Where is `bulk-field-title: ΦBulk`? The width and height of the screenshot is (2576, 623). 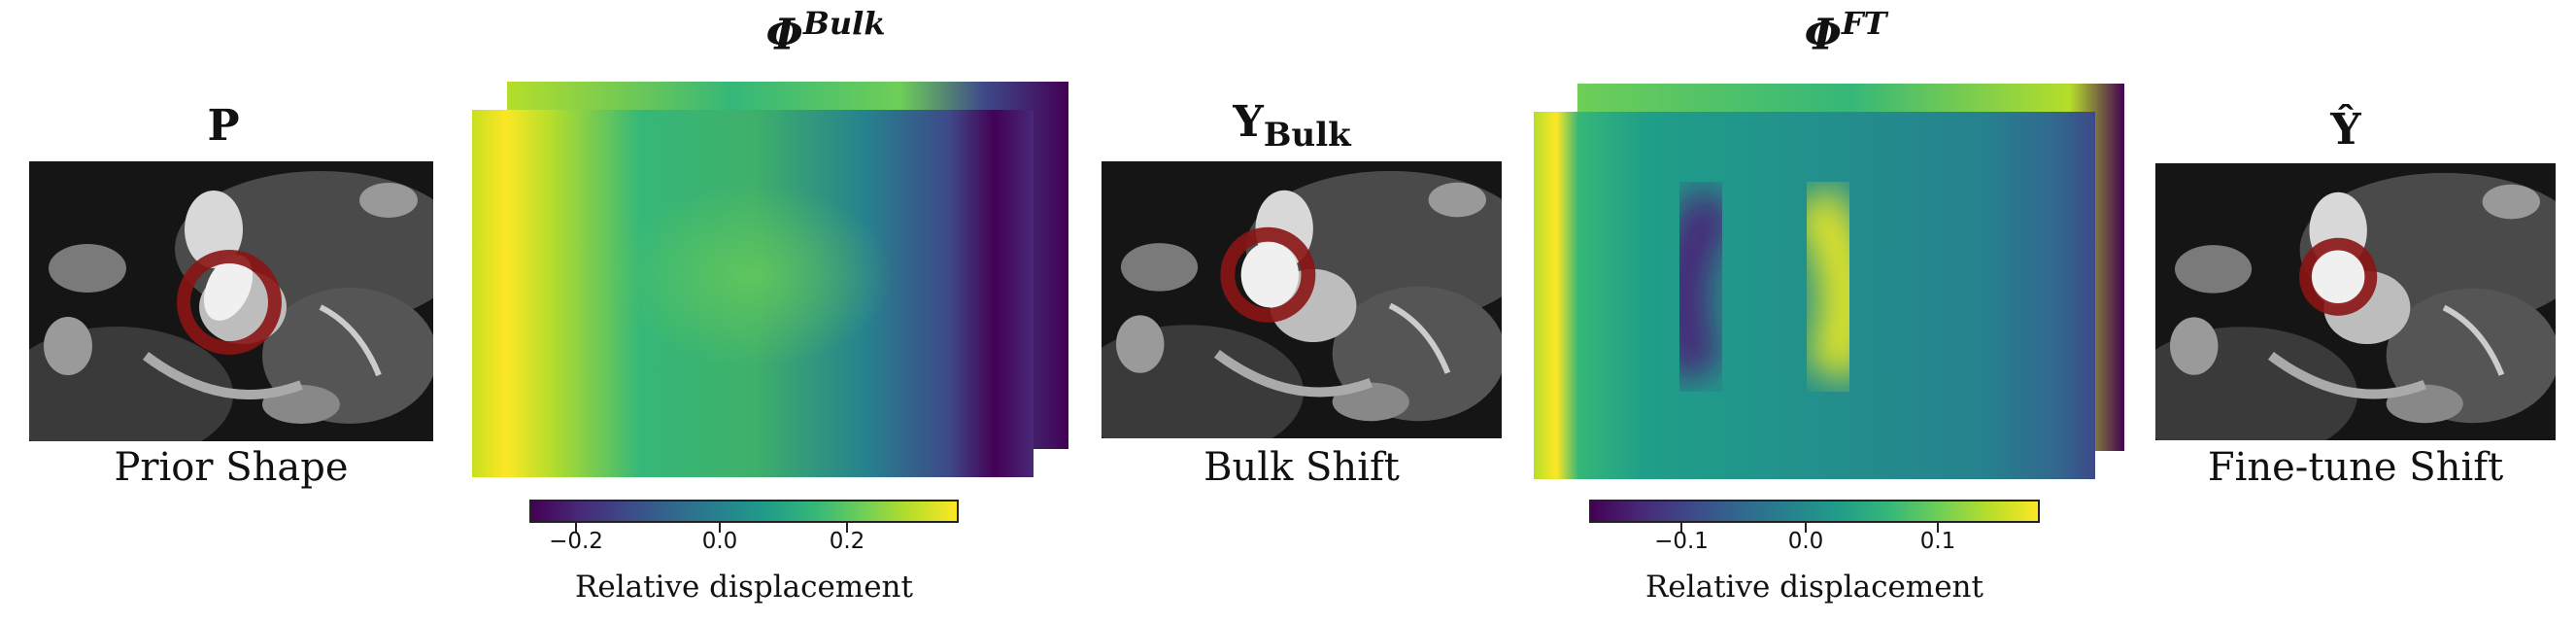
bulk-field-title: ΦBulk is located at coordinates (825, 32).